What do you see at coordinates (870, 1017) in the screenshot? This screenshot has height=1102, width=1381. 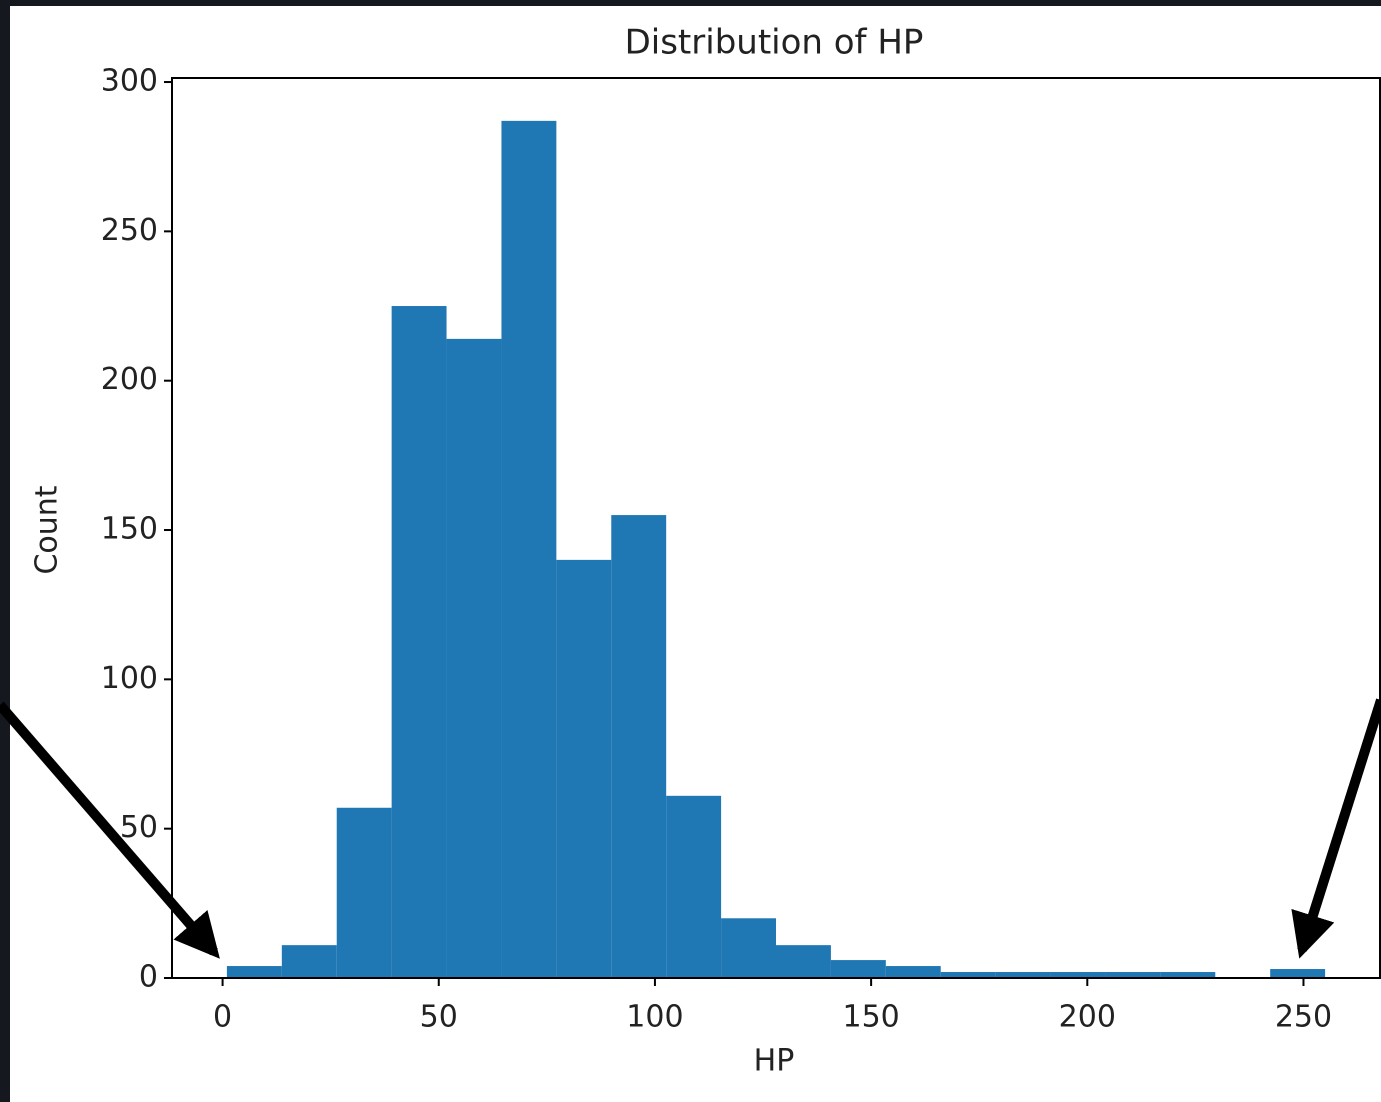 I see `x-tick-label: 150` at bounding box center [870, 1017].